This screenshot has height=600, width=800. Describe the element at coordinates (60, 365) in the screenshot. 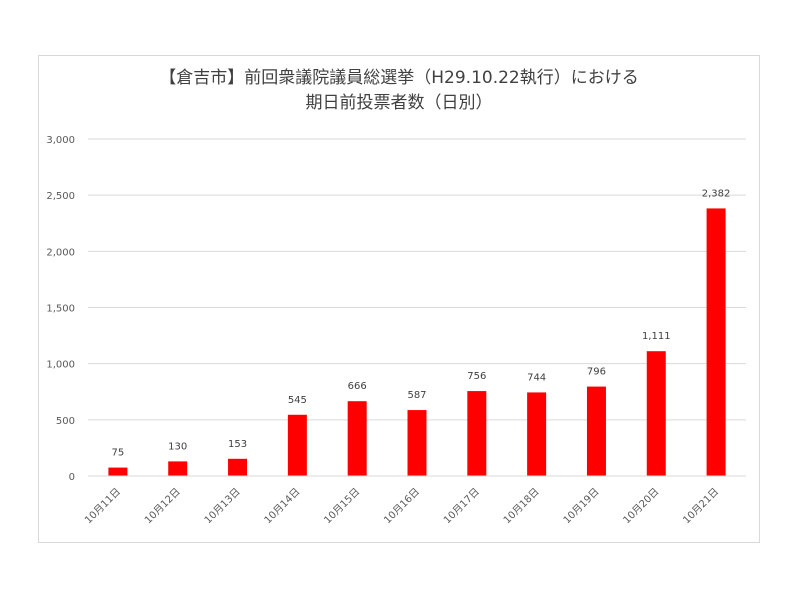

I see `y-tick-label: 1,000` at that location.